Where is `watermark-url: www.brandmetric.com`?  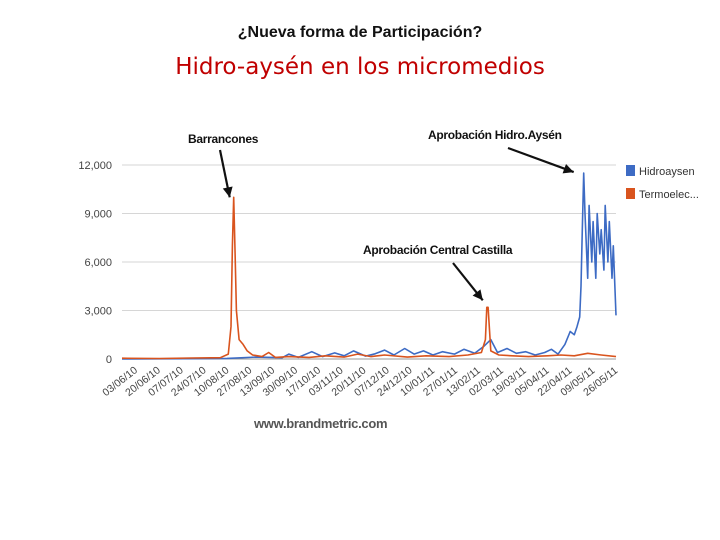
watermark-url: www.brandmetric.com is located at coordinates (321, 423).